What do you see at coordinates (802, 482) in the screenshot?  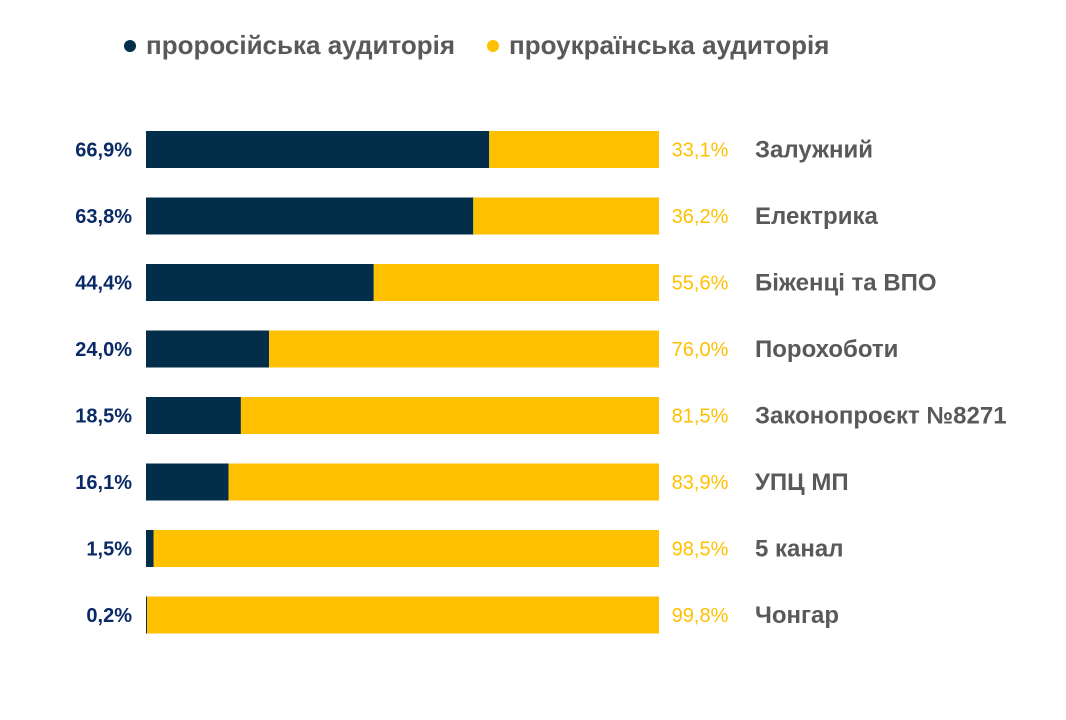 I see `category-label: УПЦ МП` at bounding box center [802, 482].